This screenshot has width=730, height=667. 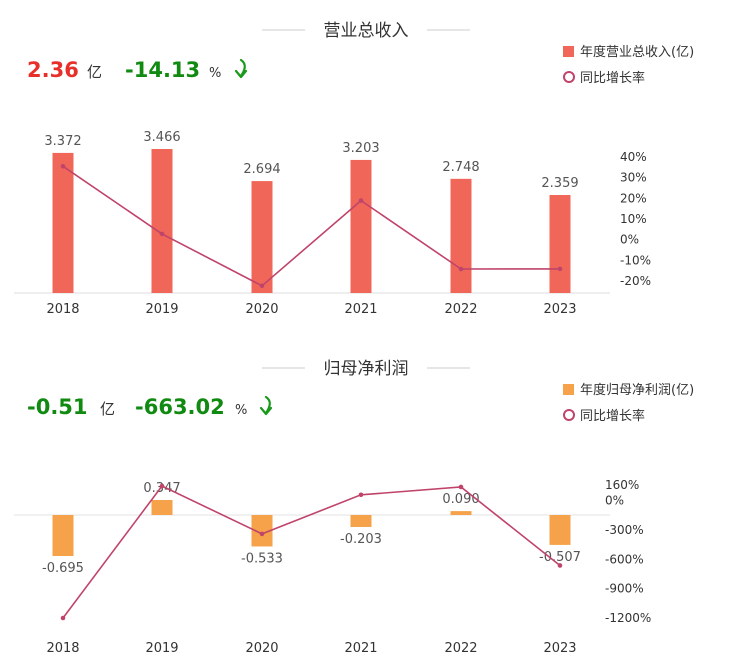 What do you see at coordinates (215, 73) in the screenshot?
I see `revenue-change-unit: %` at bounding box center [215, 73].